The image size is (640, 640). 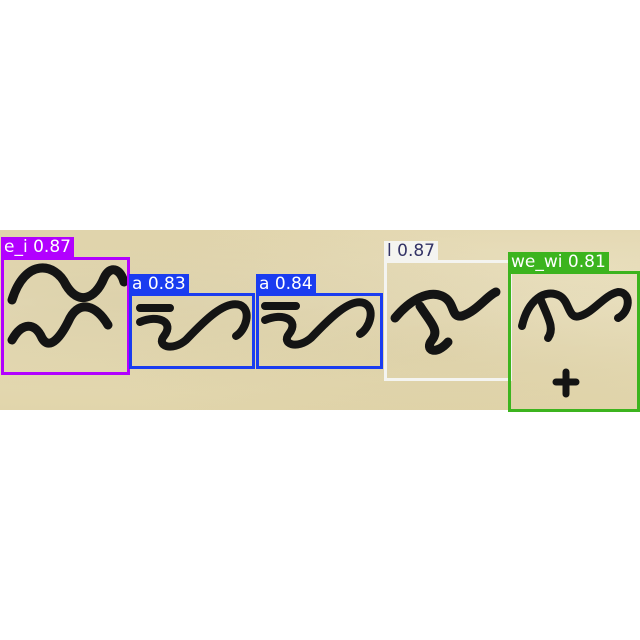 I want to click on class-label: l, so click(x=389, y=251).